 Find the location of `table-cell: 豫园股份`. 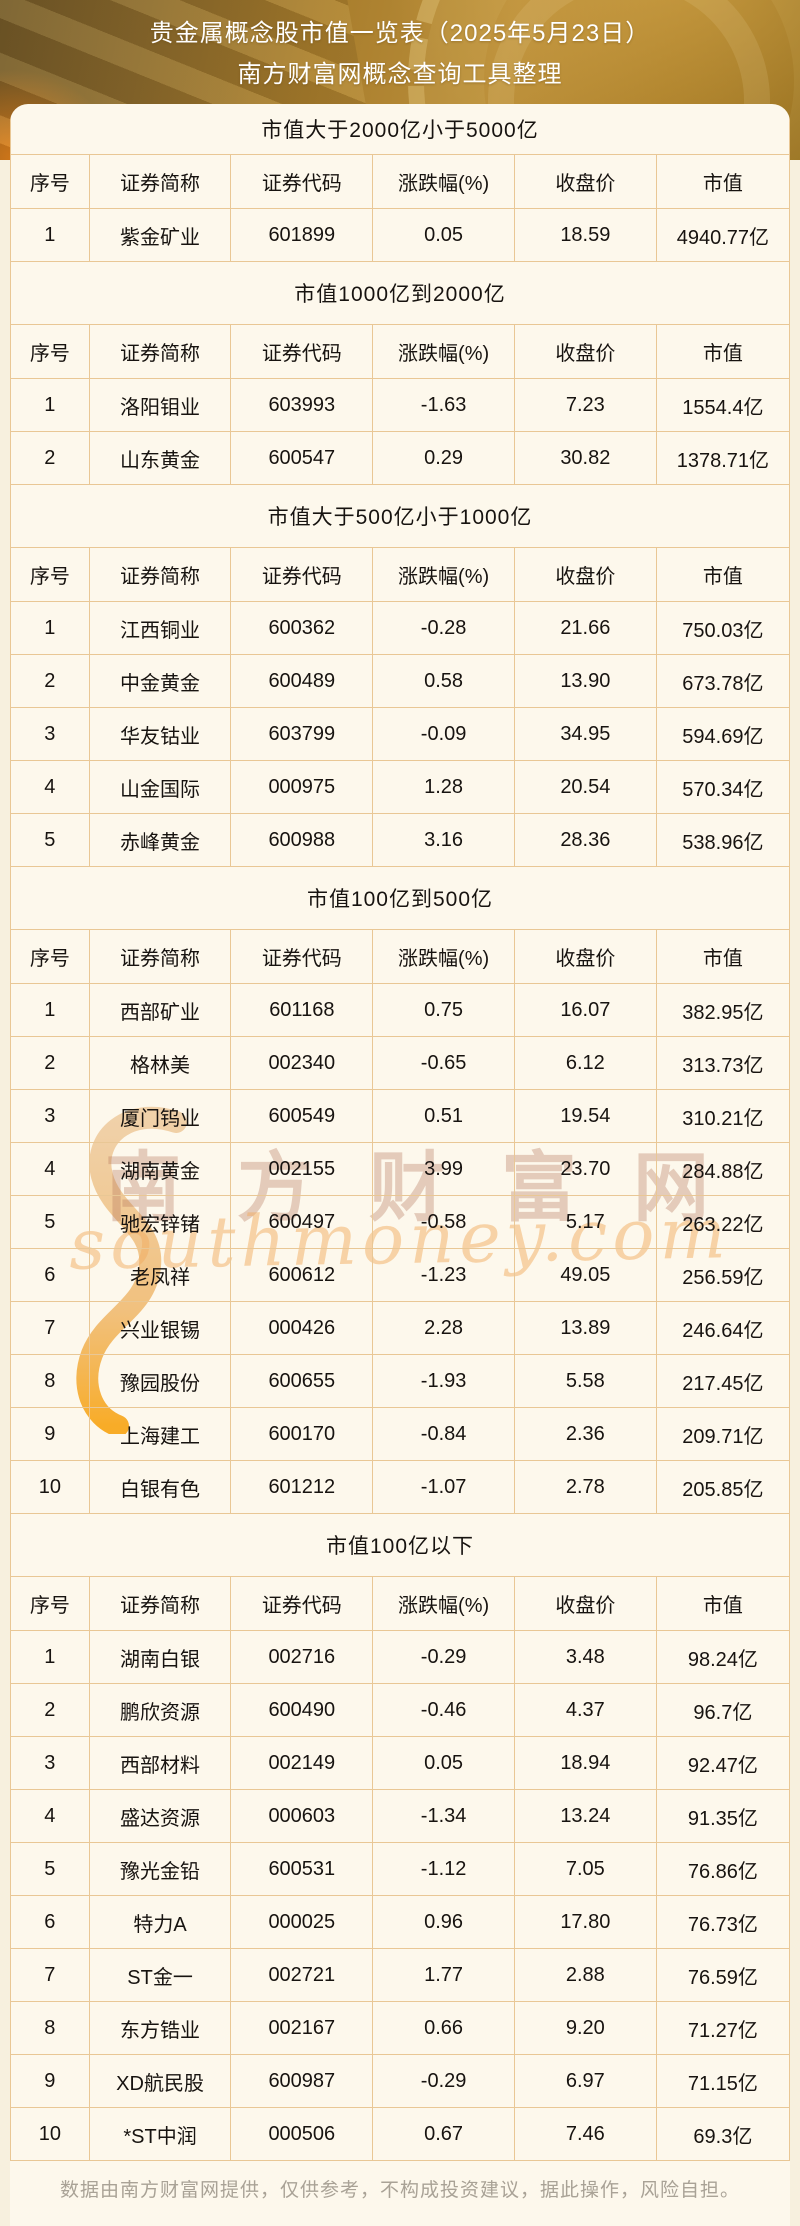

table-cell: 豫园股份 is located at coordinates (160, 1381).